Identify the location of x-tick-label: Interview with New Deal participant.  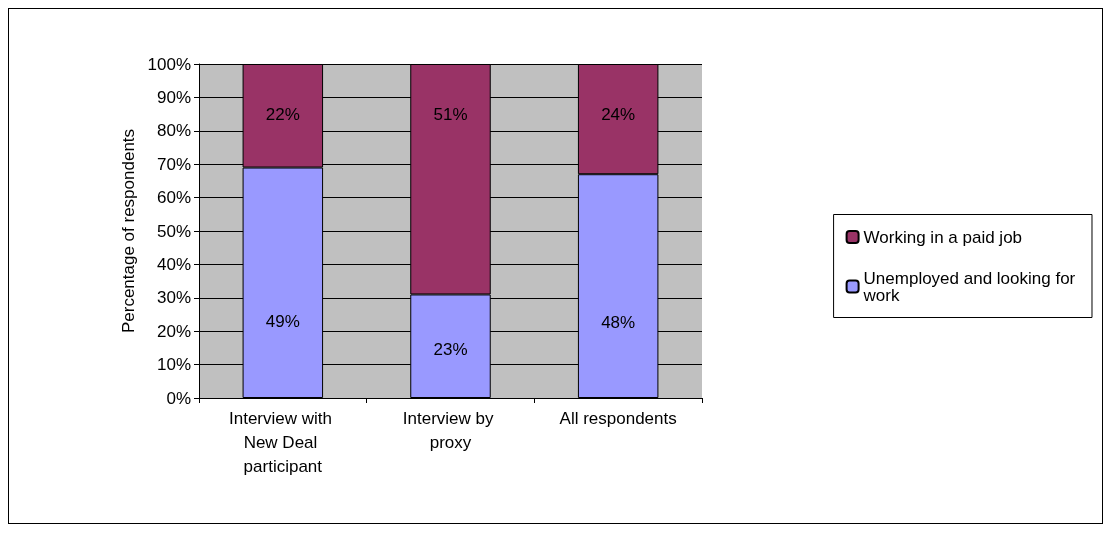
(282, 442).